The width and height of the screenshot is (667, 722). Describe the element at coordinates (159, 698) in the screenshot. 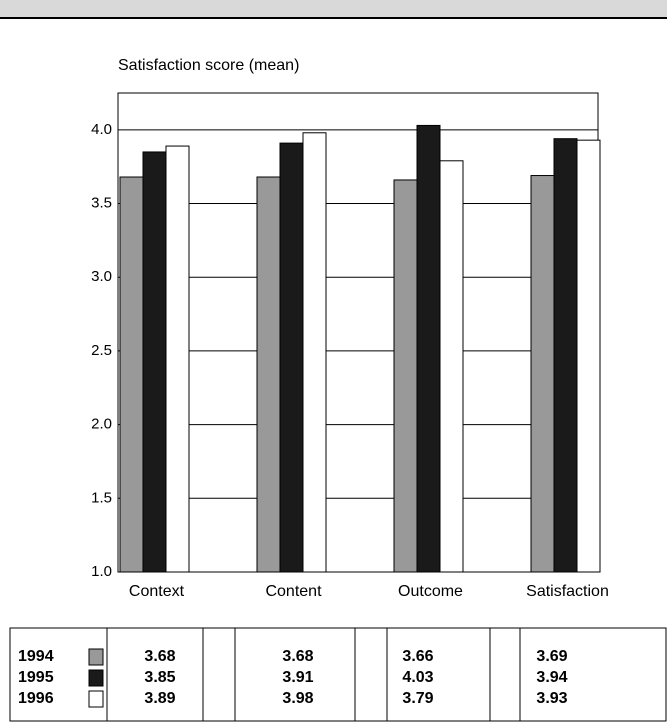

I see `table-value: 3.89` at that location.